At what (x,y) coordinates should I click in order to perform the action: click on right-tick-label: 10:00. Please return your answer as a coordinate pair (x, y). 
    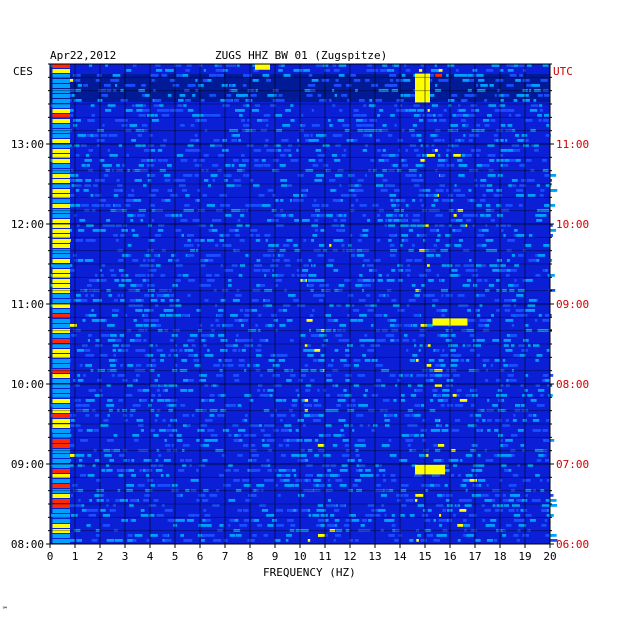
    Looking at the image, I should click on (572, 224).